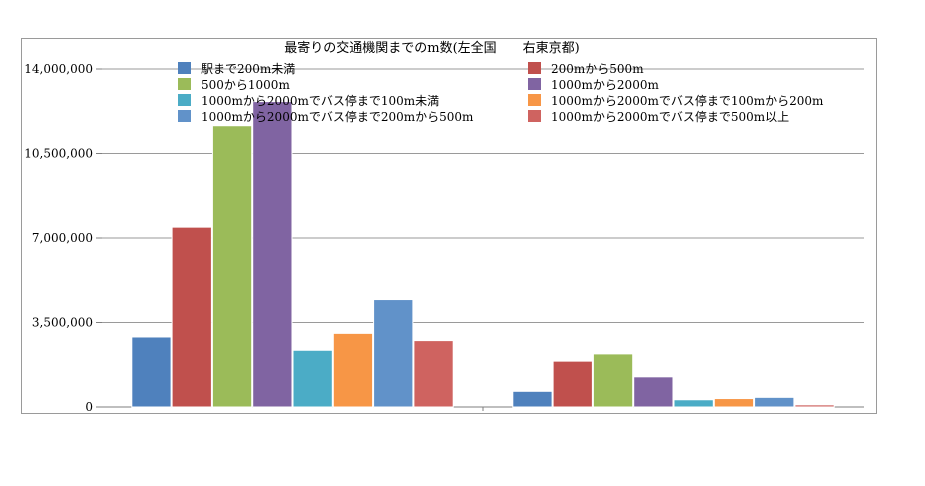  Describe the element at coordinates (89, 407) in the screenshot. I see `y-tick-label: 0` at that location.